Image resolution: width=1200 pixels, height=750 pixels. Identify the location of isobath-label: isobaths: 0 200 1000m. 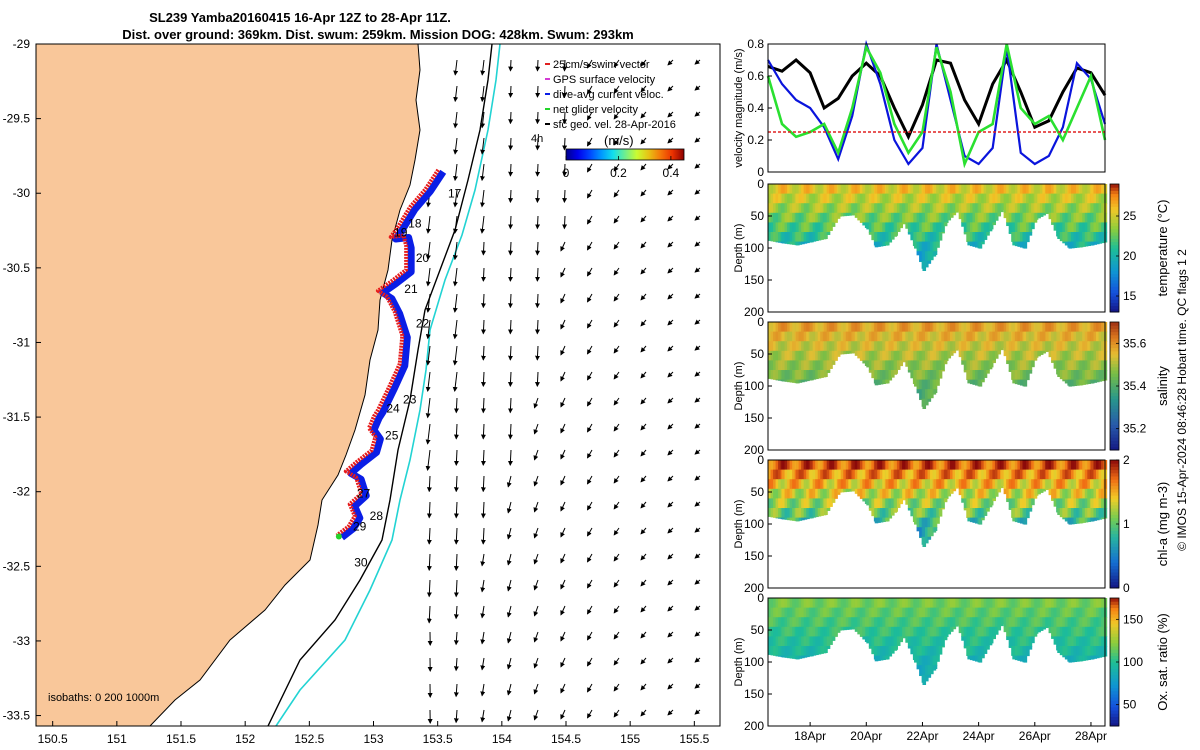
(103, 698).